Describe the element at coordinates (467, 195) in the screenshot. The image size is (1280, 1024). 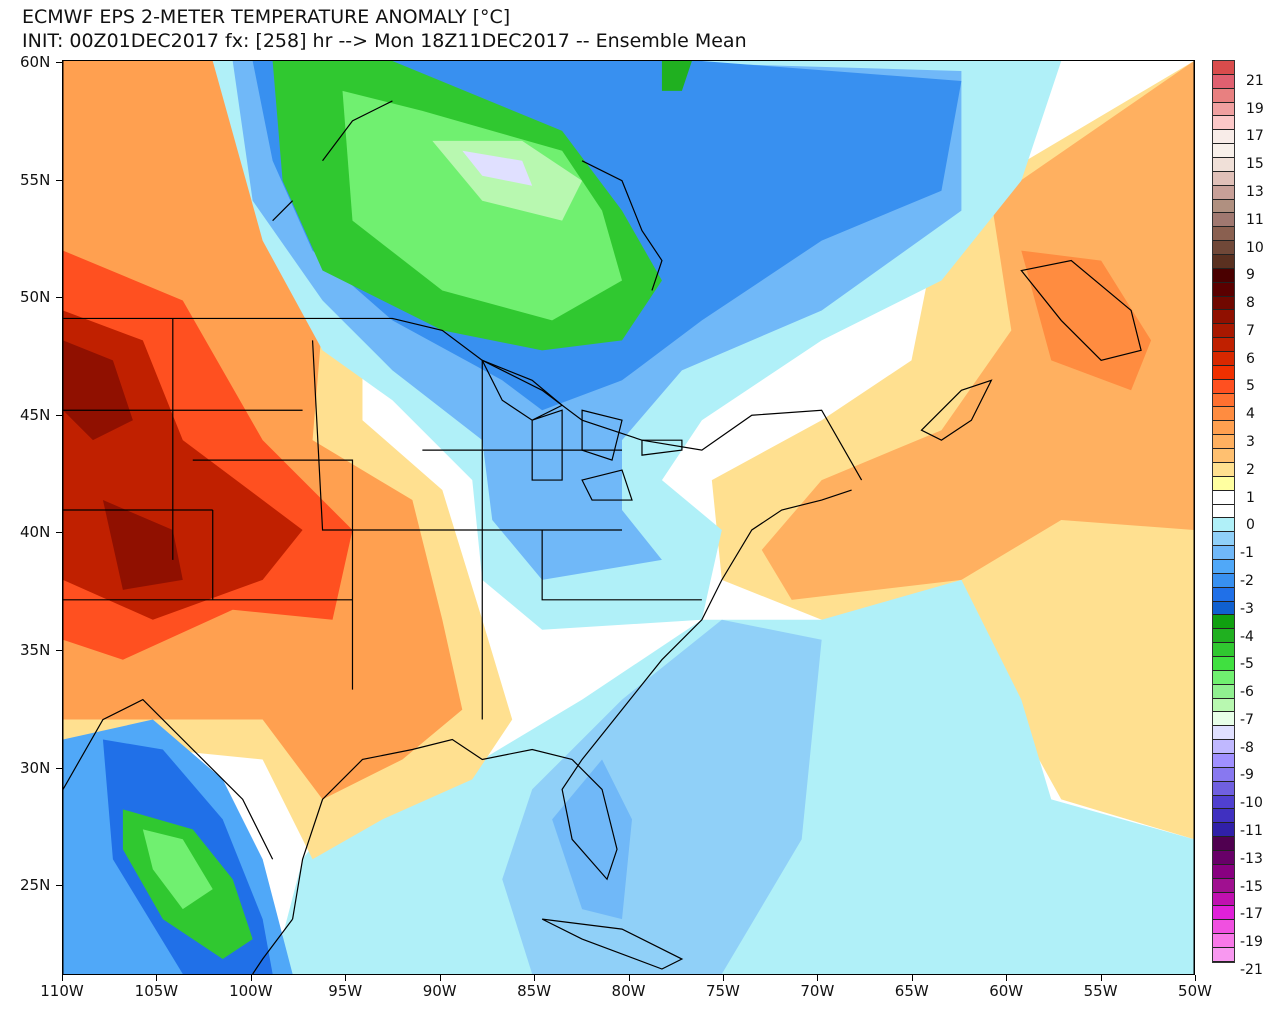
I see `hudson-bay-coast` at that location.